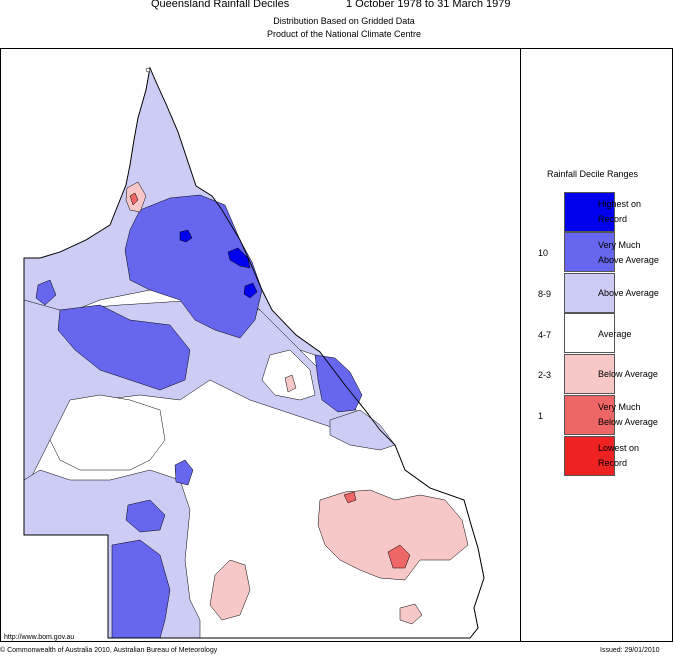  What do you see at coordinates (628, 414) in the screenshot?
I see `legend-label-very-much-below: Very Much Below Average` at bounding box center [628, 414].